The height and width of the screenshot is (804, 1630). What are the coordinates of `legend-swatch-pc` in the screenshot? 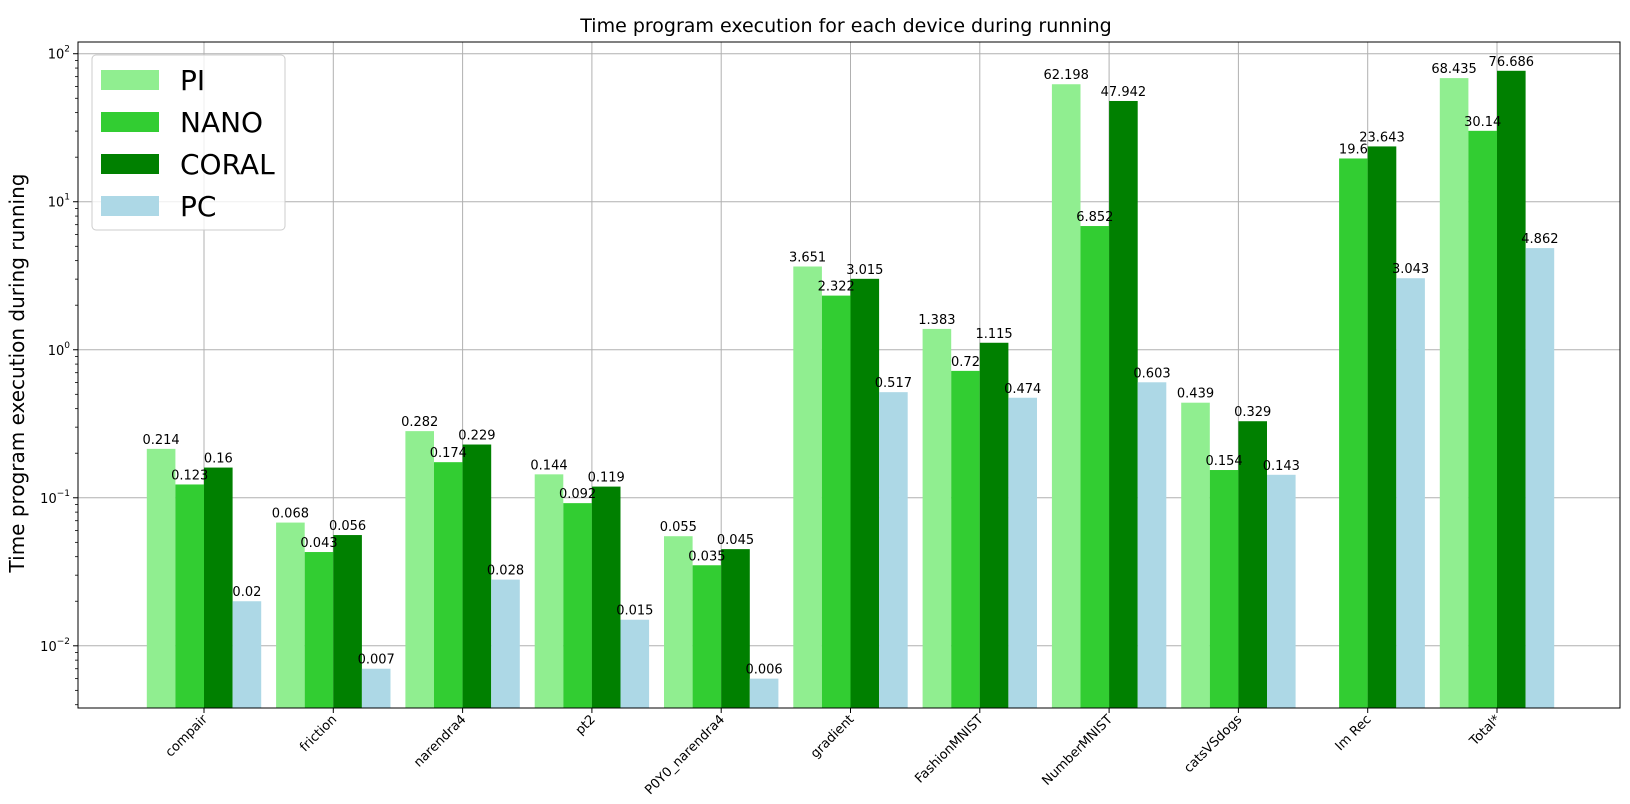 It's located at (130, 206).